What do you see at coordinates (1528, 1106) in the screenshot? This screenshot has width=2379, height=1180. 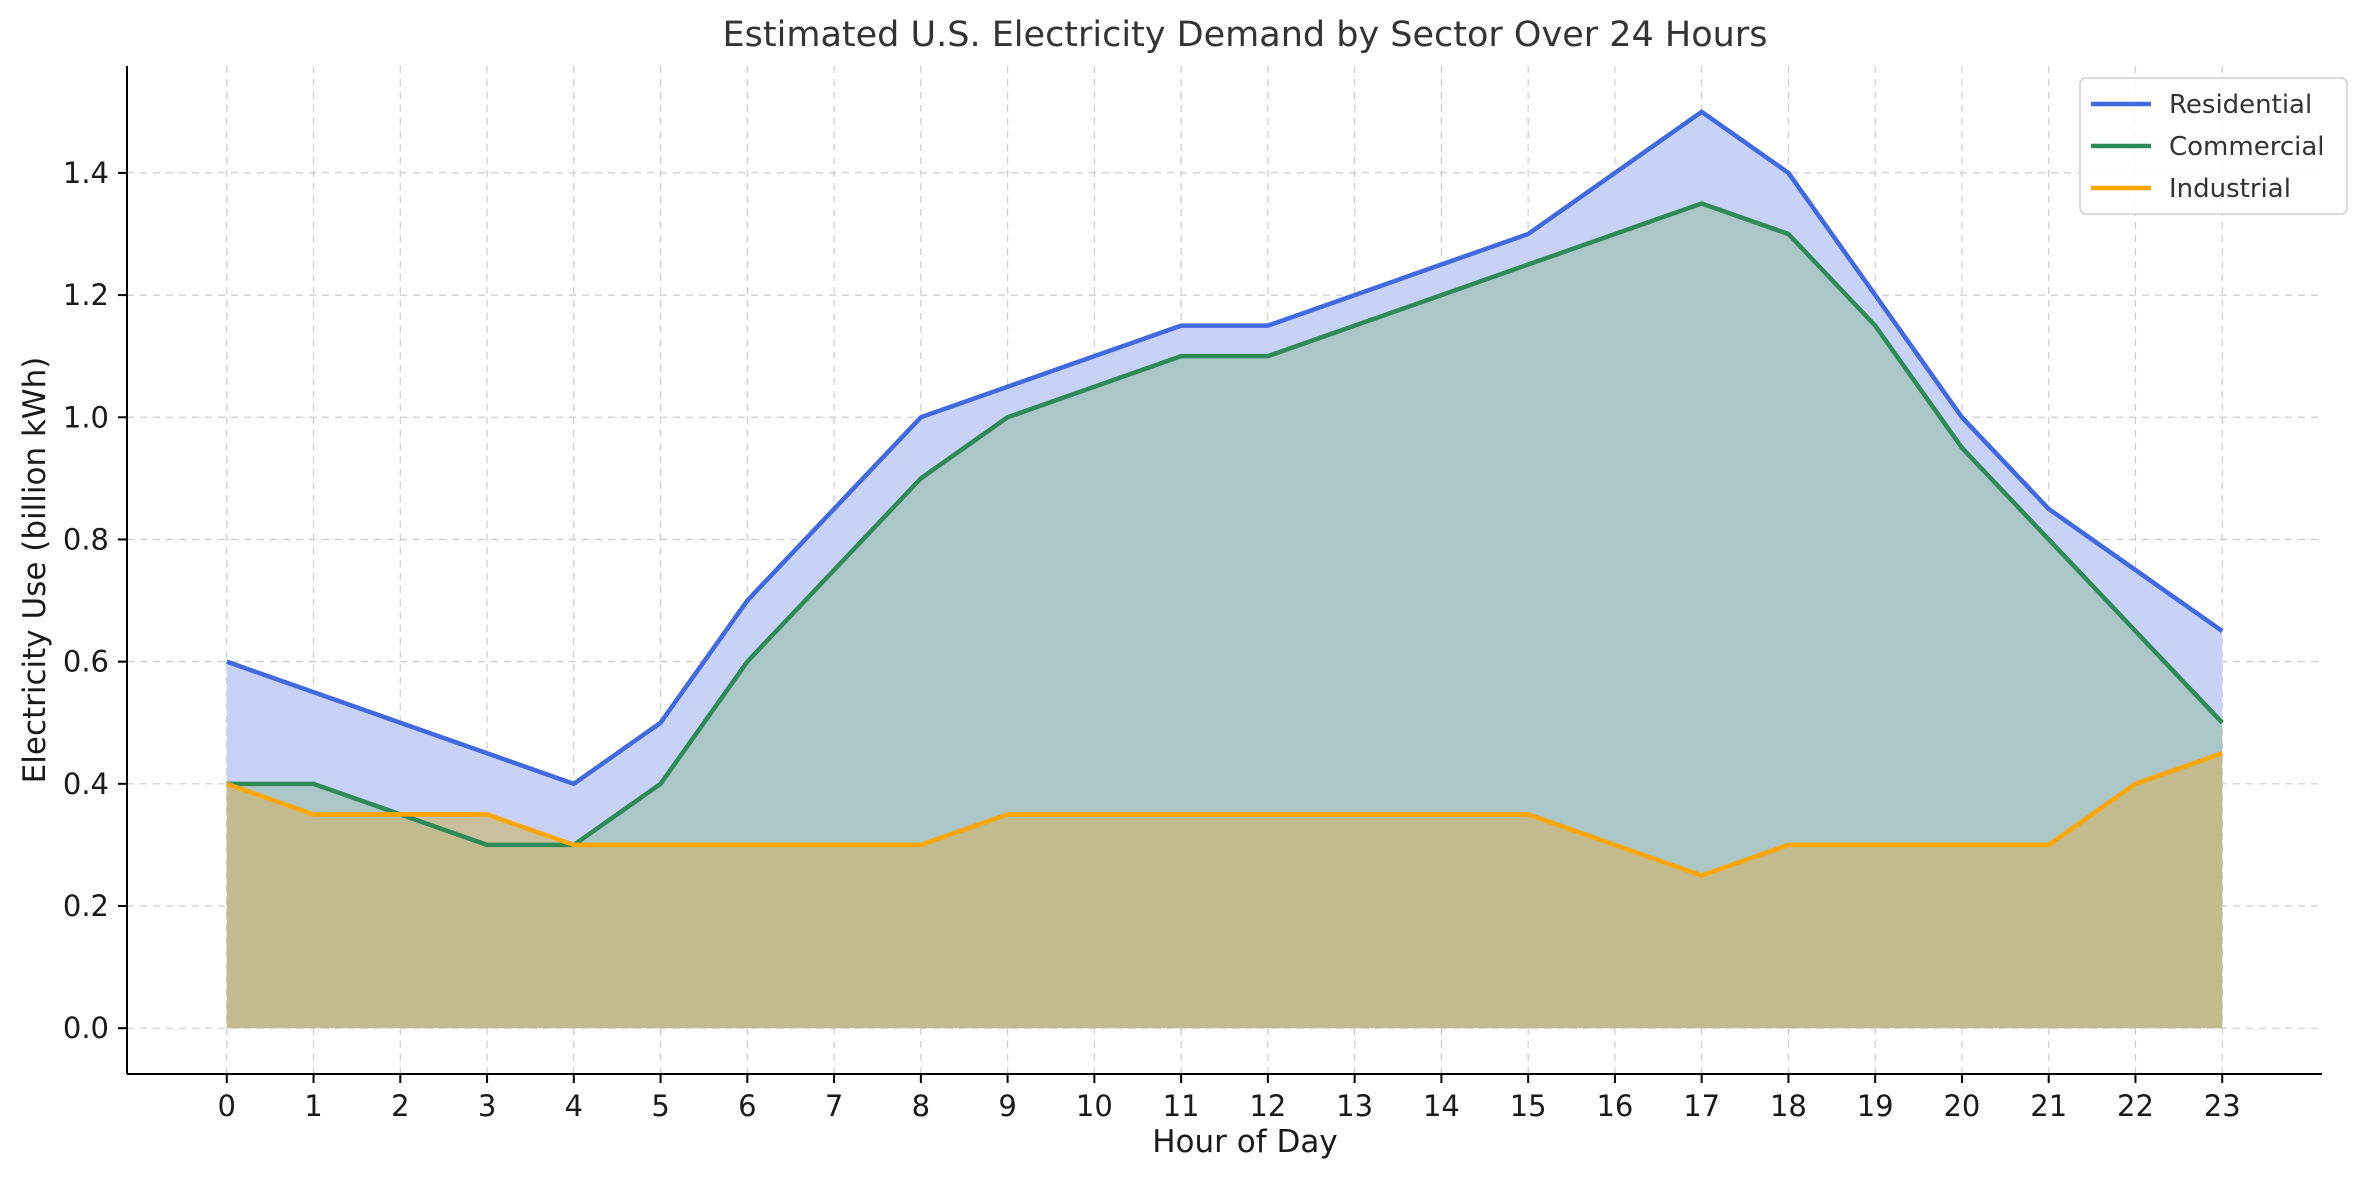 I see `x-tick-label: 15` at bounding box center [1528, 1106].